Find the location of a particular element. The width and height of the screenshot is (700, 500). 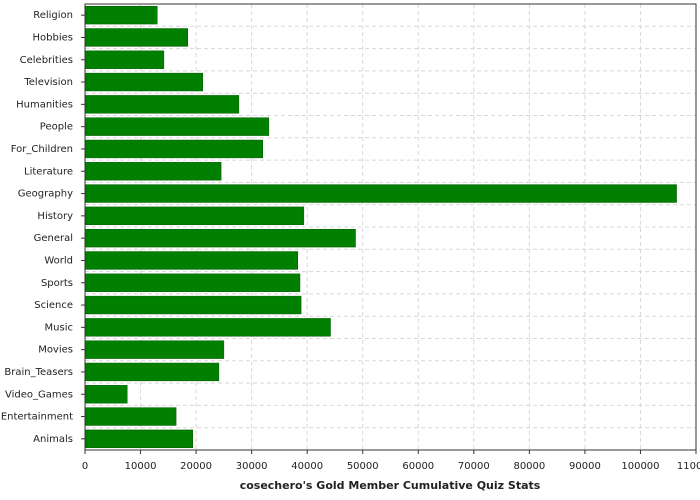

y-tick-label: History is located at coordinates (55, 216).